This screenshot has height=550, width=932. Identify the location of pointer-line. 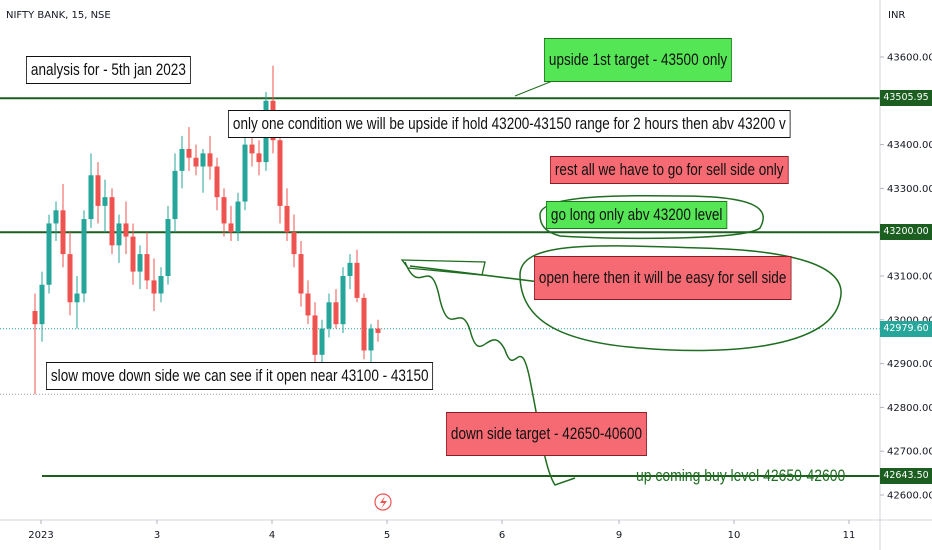
(475, 274).